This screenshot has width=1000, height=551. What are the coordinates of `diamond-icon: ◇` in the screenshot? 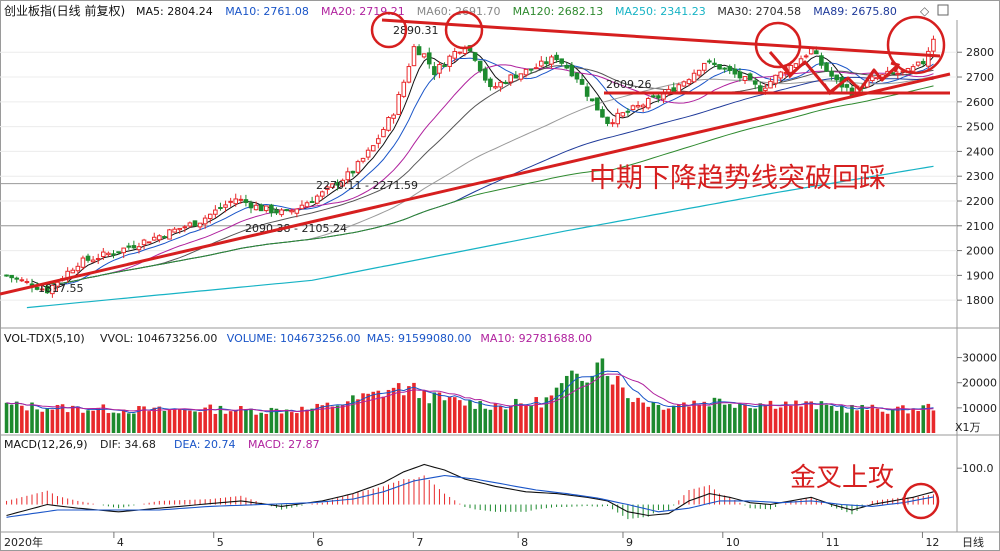 It's located at (925, 11).